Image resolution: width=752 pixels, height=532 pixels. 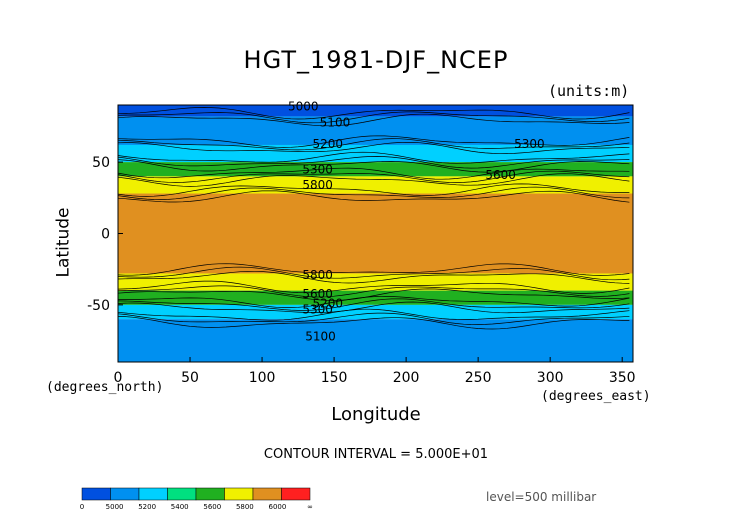 I want to click on units-label: (units:m), so click(x=589, y=91).